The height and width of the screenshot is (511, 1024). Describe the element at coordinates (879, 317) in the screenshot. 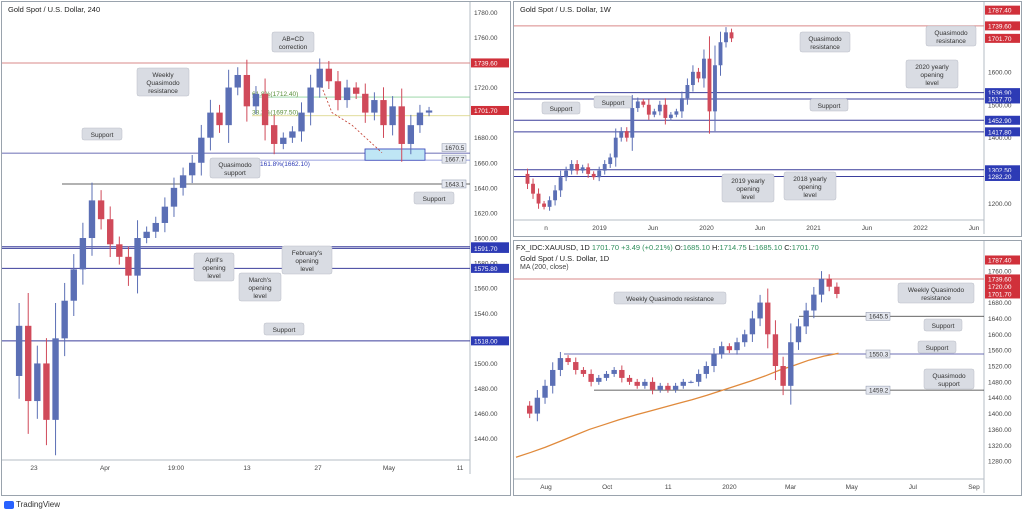

I see `d1-level-tag: 1645.5` at that location.